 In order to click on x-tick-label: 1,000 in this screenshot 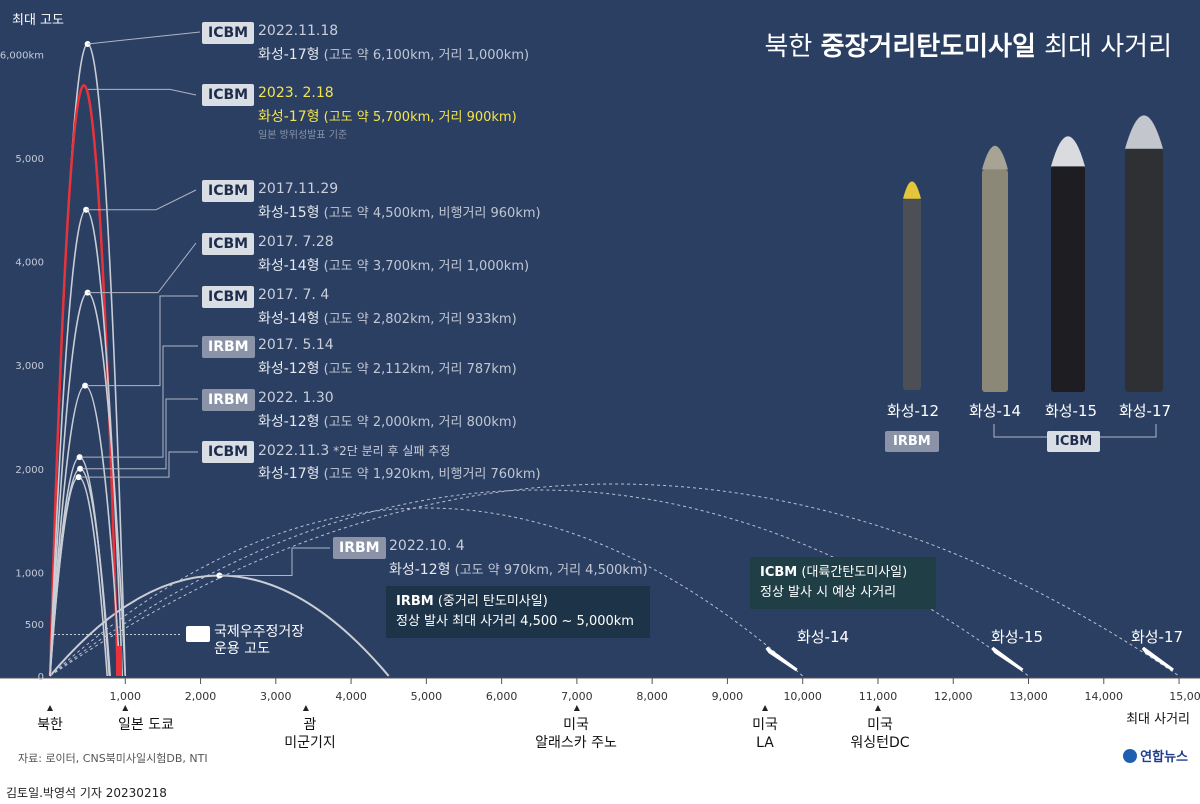, I will do `click(126, 696)`.